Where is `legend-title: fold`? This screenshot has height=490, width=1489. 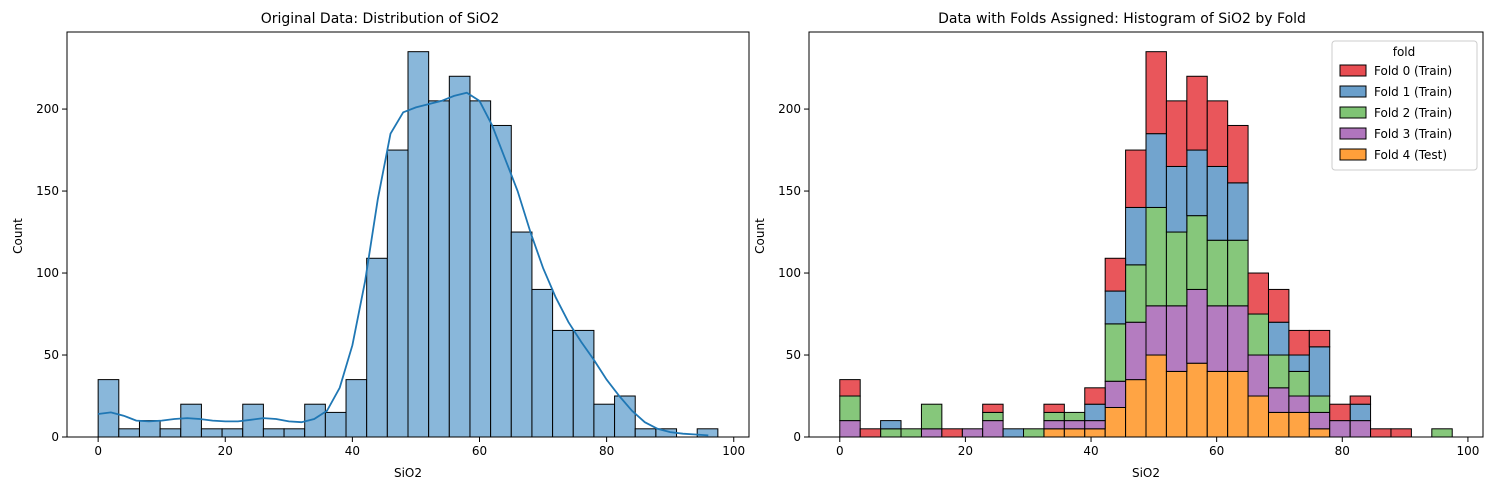 legend-title: fold is located at coordinates (1404, 52).